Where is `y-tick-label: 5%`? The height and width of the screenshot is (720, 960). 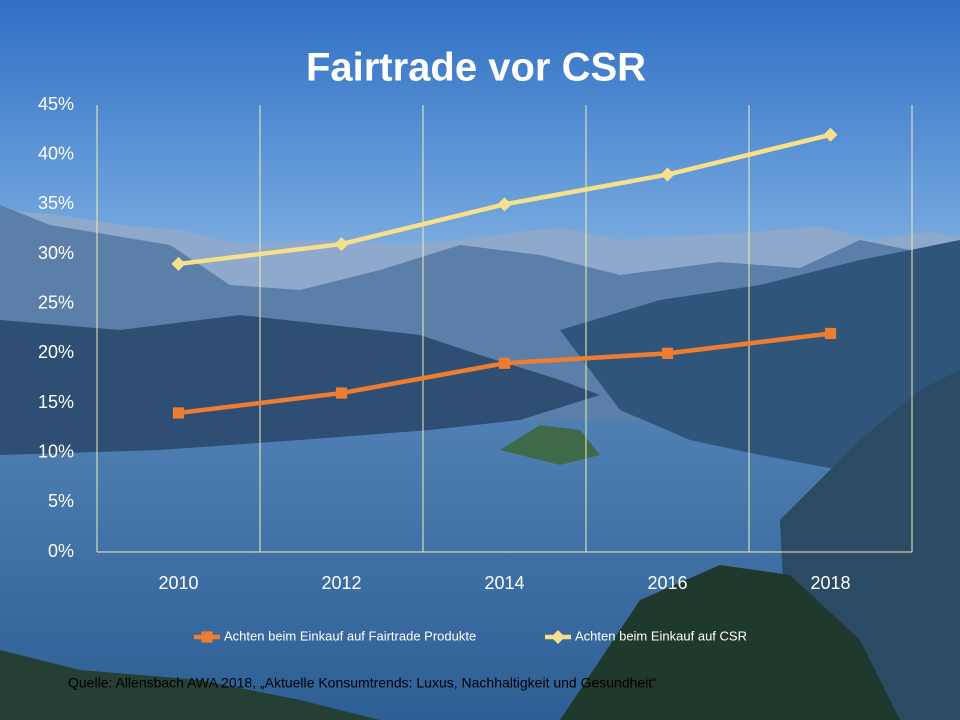
y-tick-label: 5% is located at coordinates (61, 501).